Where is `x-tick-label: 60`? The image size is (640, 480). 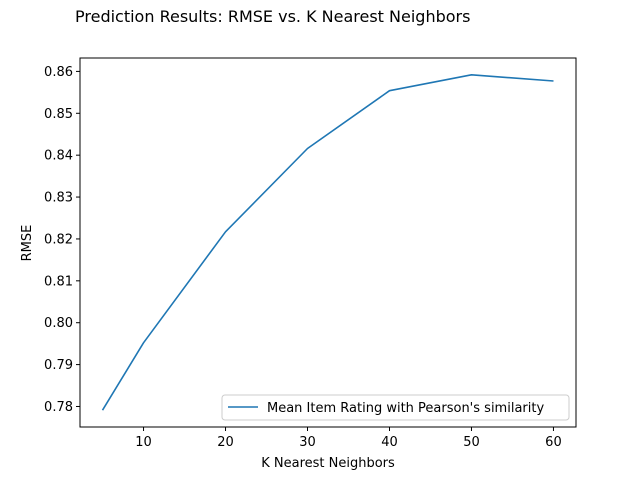 x-tick-label: 60 is located at coordinates (553, 442).